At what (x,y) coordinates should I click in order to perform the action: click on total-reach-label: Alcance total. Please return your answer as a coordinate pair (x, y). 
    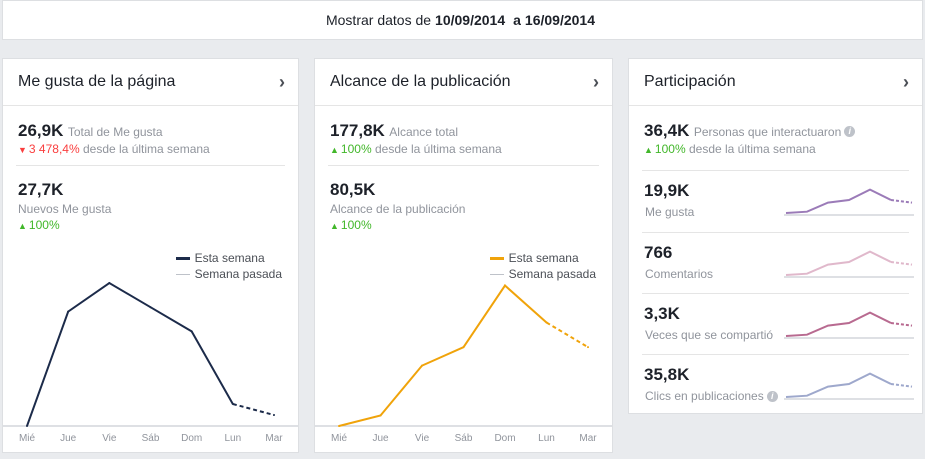
    Looking at the image, I should click on (423, 132).